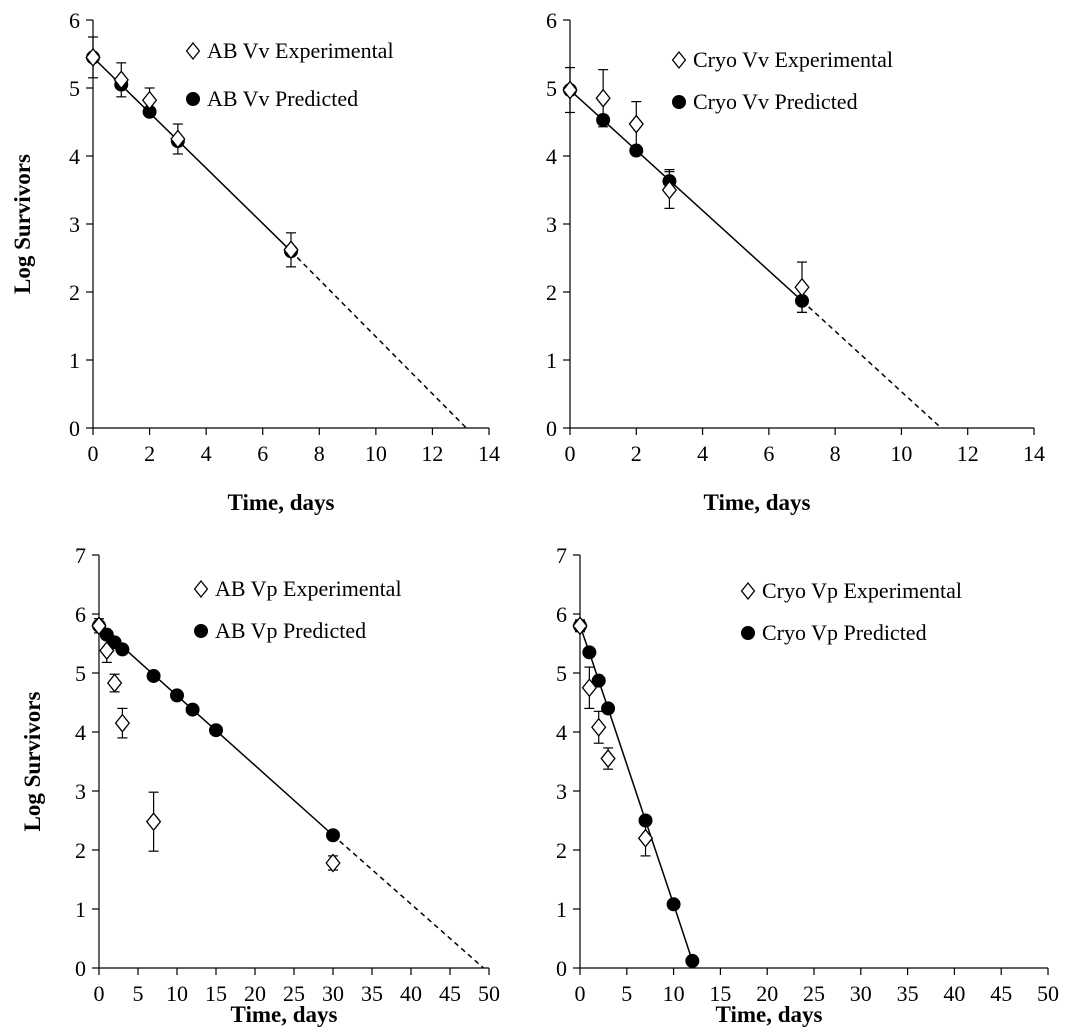 This screenshot has width=1075, height=1030. Describe the element at coordinates (290, 630) in the screenshot. I see `legend-label: AB Vp Predicted` at that location.